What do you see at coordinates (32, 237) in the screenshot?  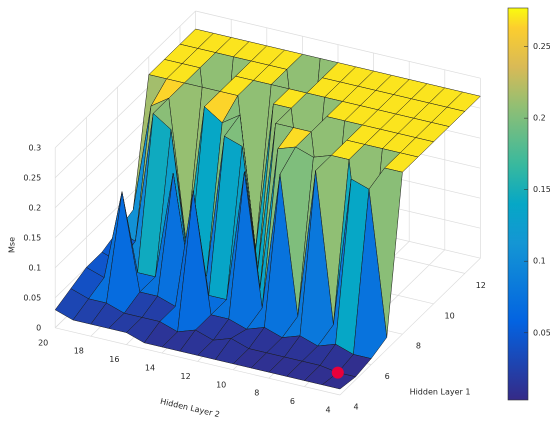 I see `z-tick-label: 0.15` at bounding box center [32, 237].